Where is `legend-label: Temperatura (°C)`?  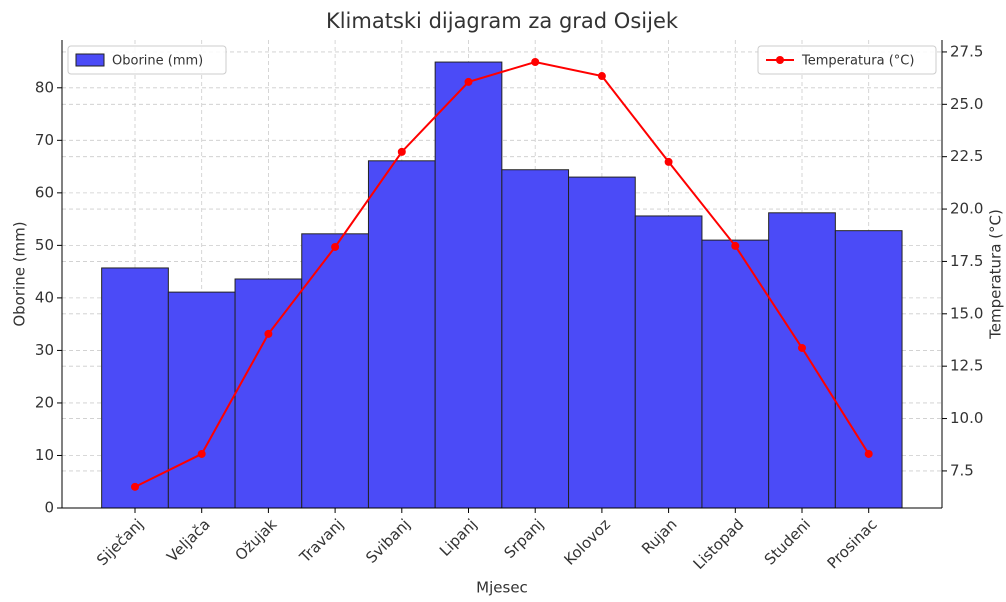 legend-label: Temperatura (°C) is located at coordinates (857, 61).